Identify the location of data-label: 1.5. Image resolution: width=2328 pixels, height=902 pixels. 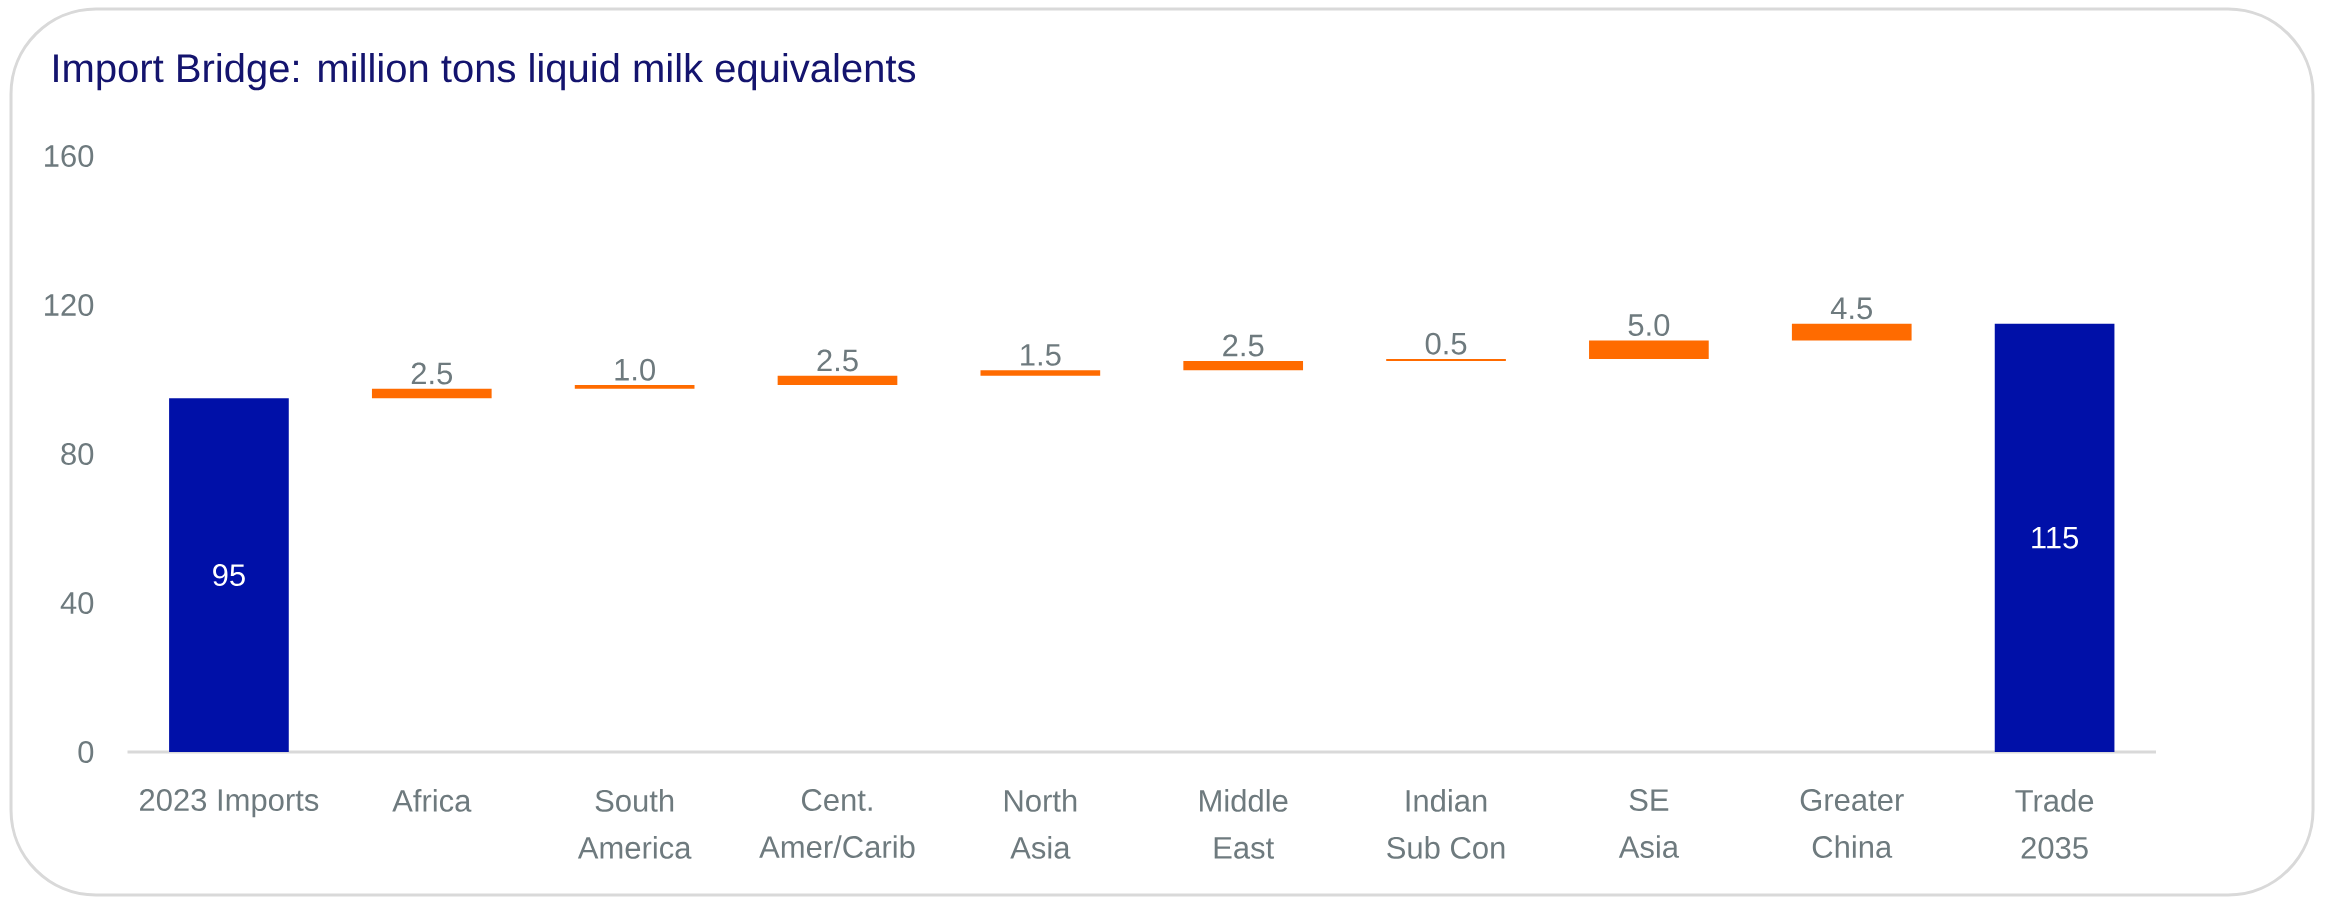
(1041, 355).